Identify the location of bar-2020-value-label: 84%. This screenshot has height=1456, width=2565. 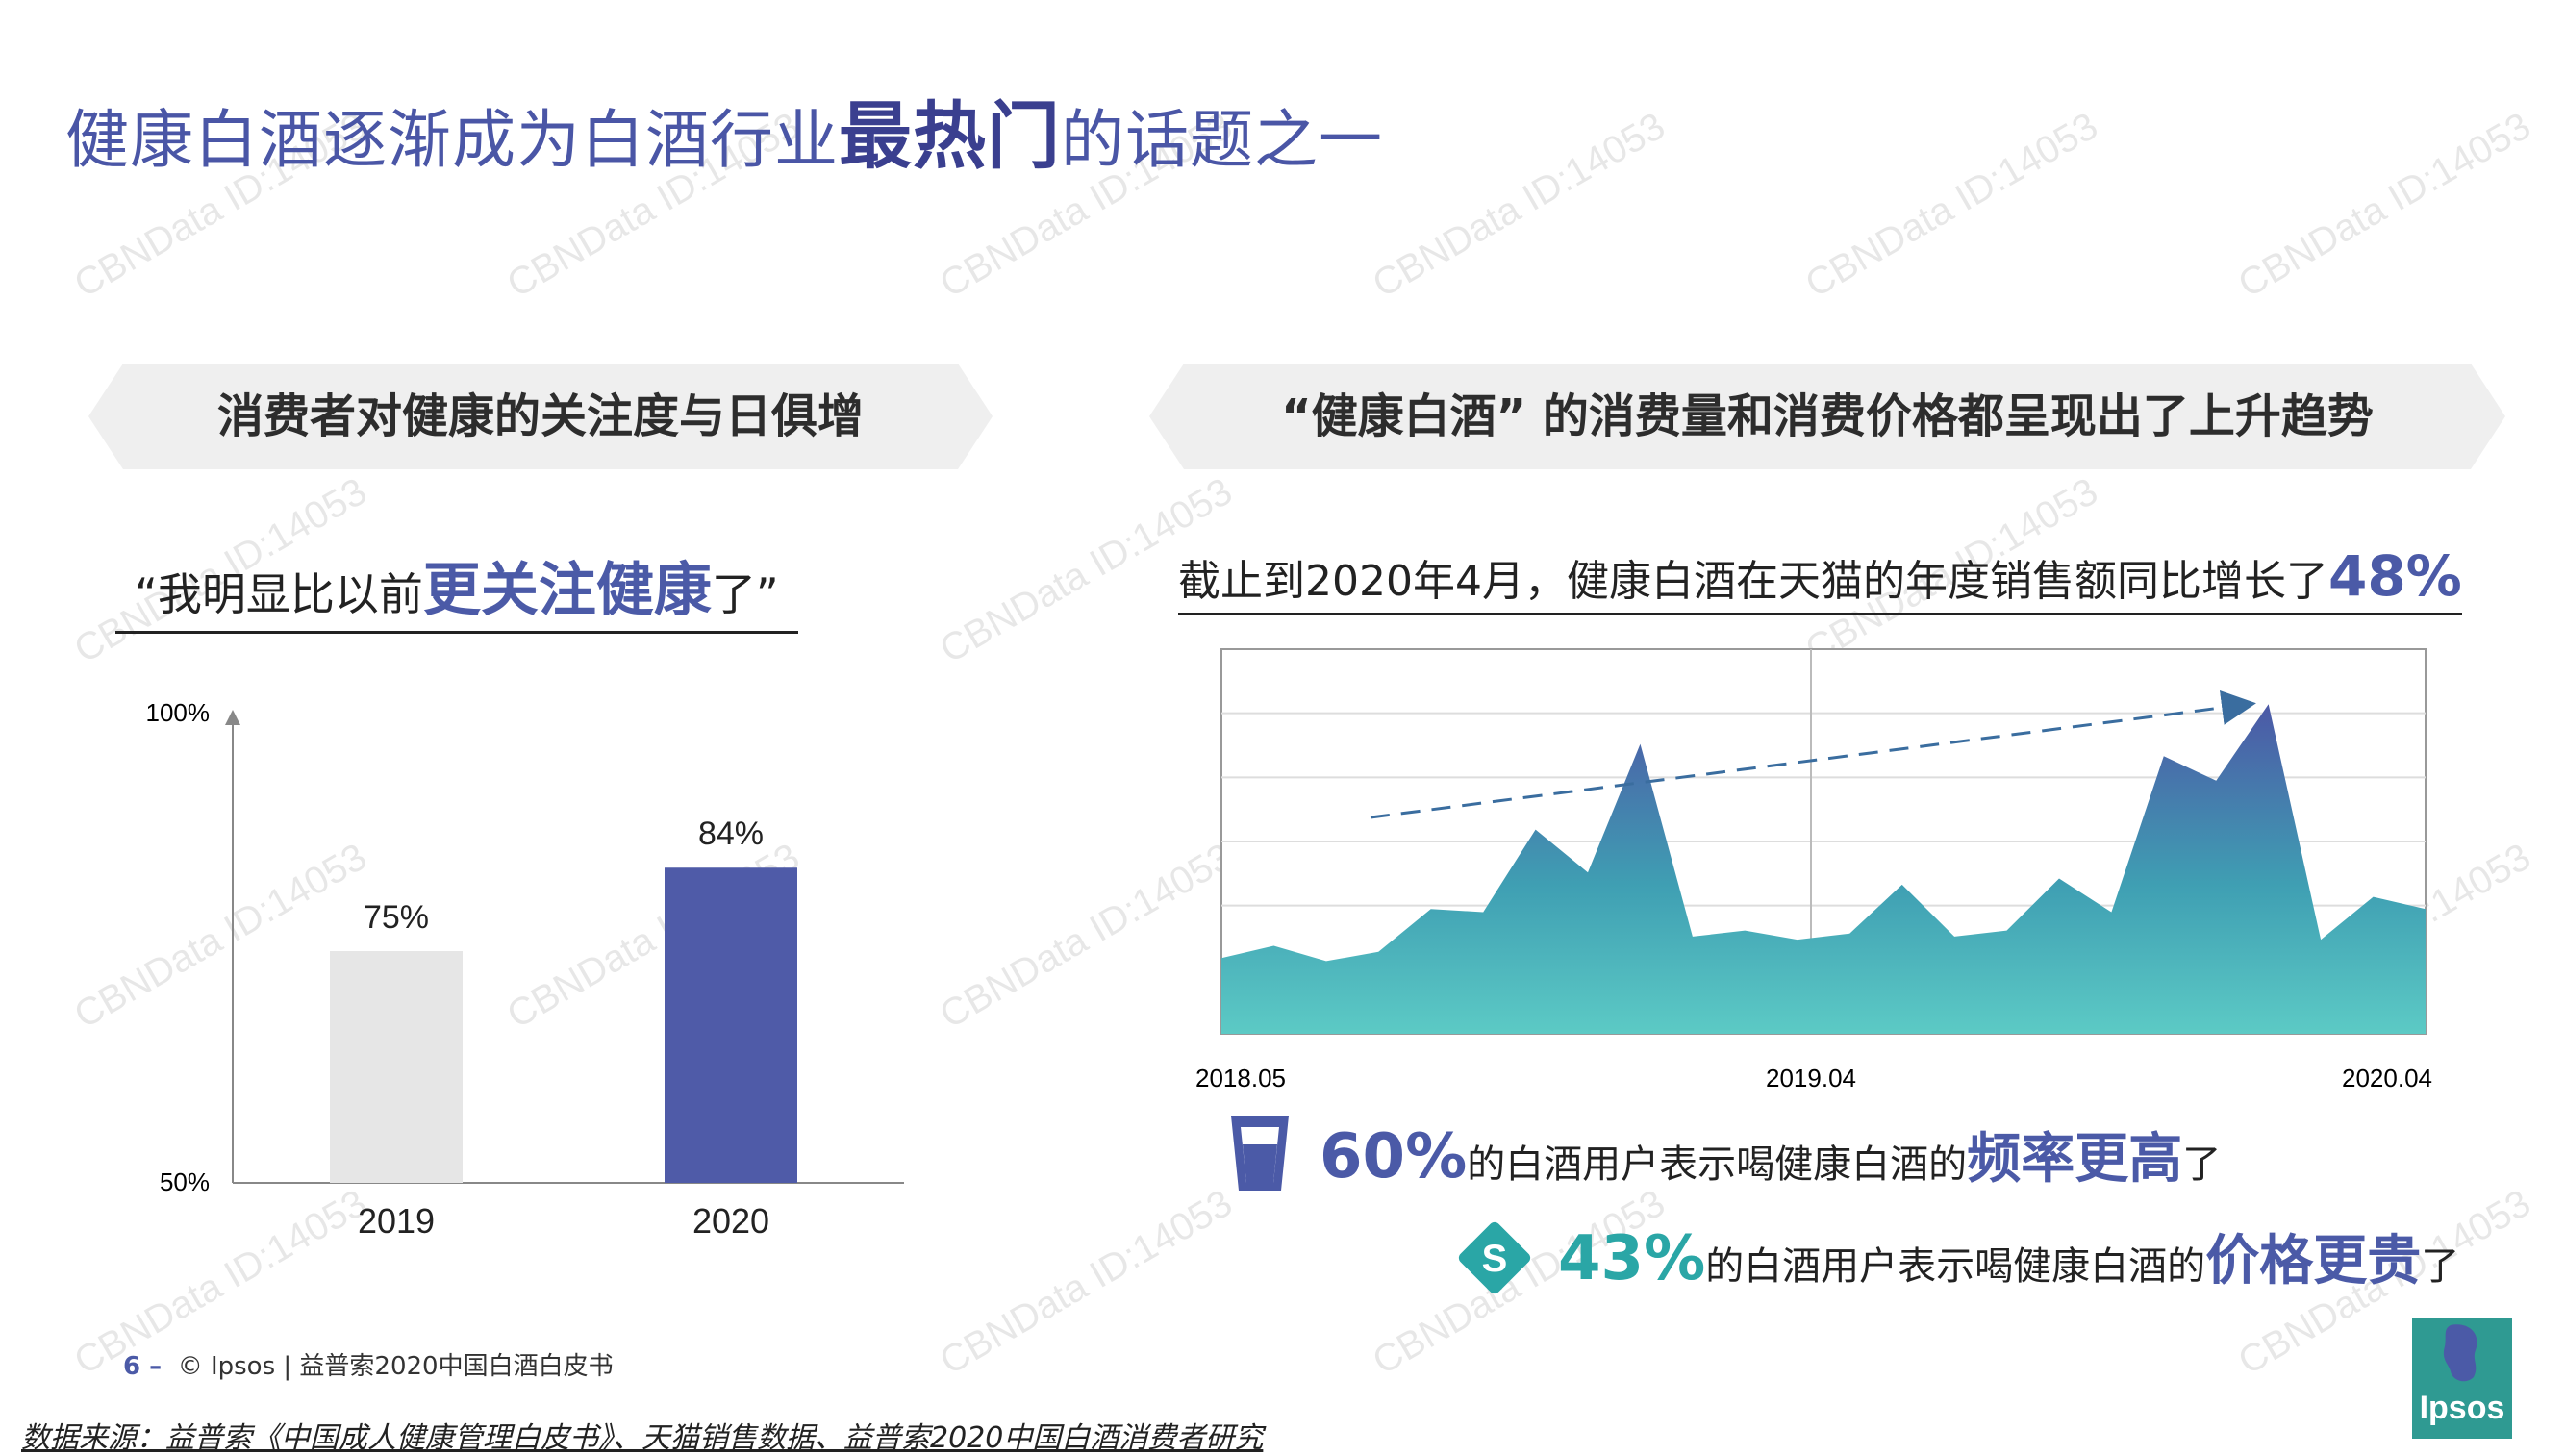
(731, 834).